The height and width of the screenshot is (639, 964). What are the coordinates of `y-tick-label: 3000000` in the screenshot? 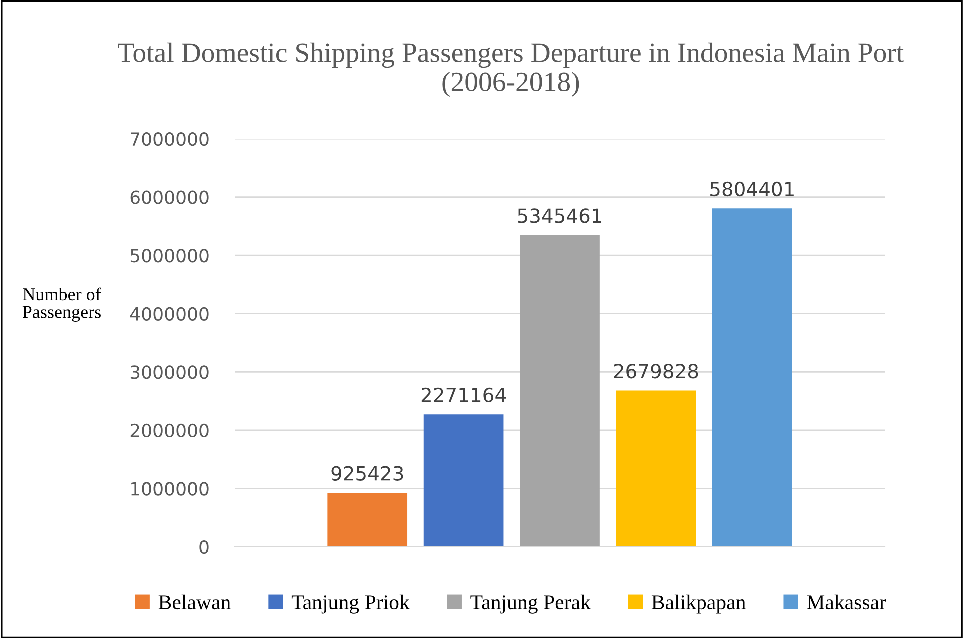 It's located at (169, 373).